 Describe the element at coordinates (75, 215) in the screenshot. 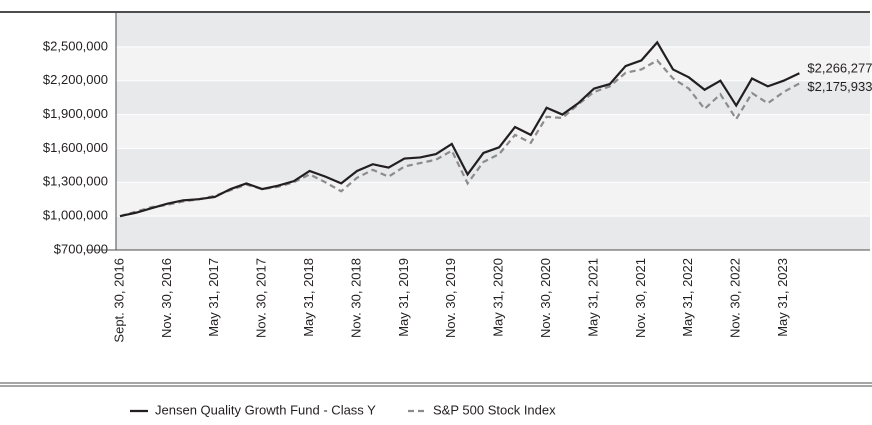

I see `y-tick-label: $1,000,000` at that location.